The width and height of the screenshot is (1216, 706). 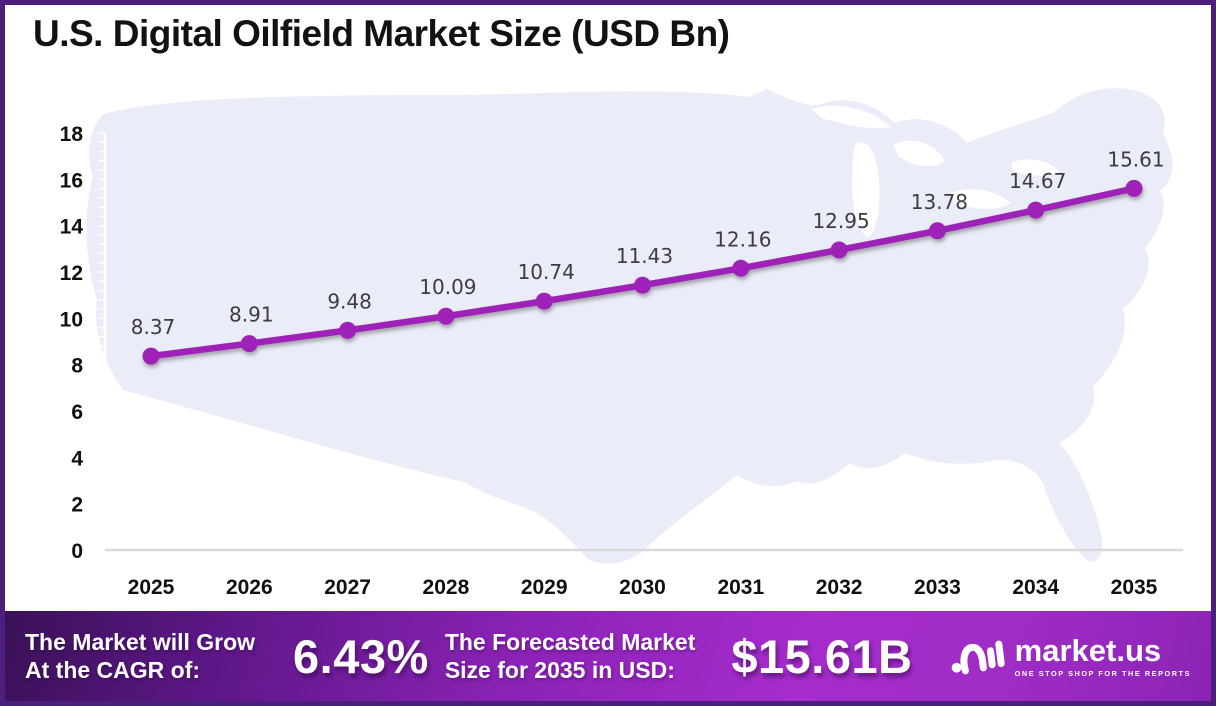 I want to click on x-tick-label: 2032, so click(x=839, y=587).